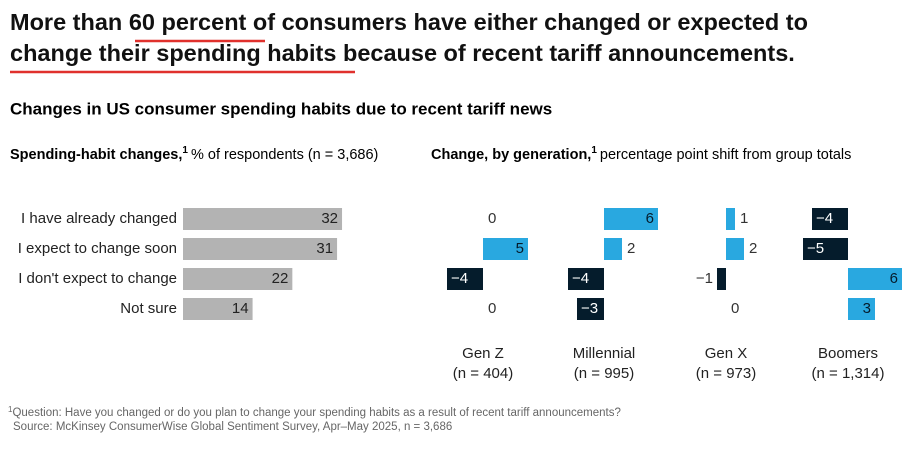  What do you see at coordinates (97, 278) in the screenshot?
I see `category-label: I don't expect to change` at bounding box center [97, 278].